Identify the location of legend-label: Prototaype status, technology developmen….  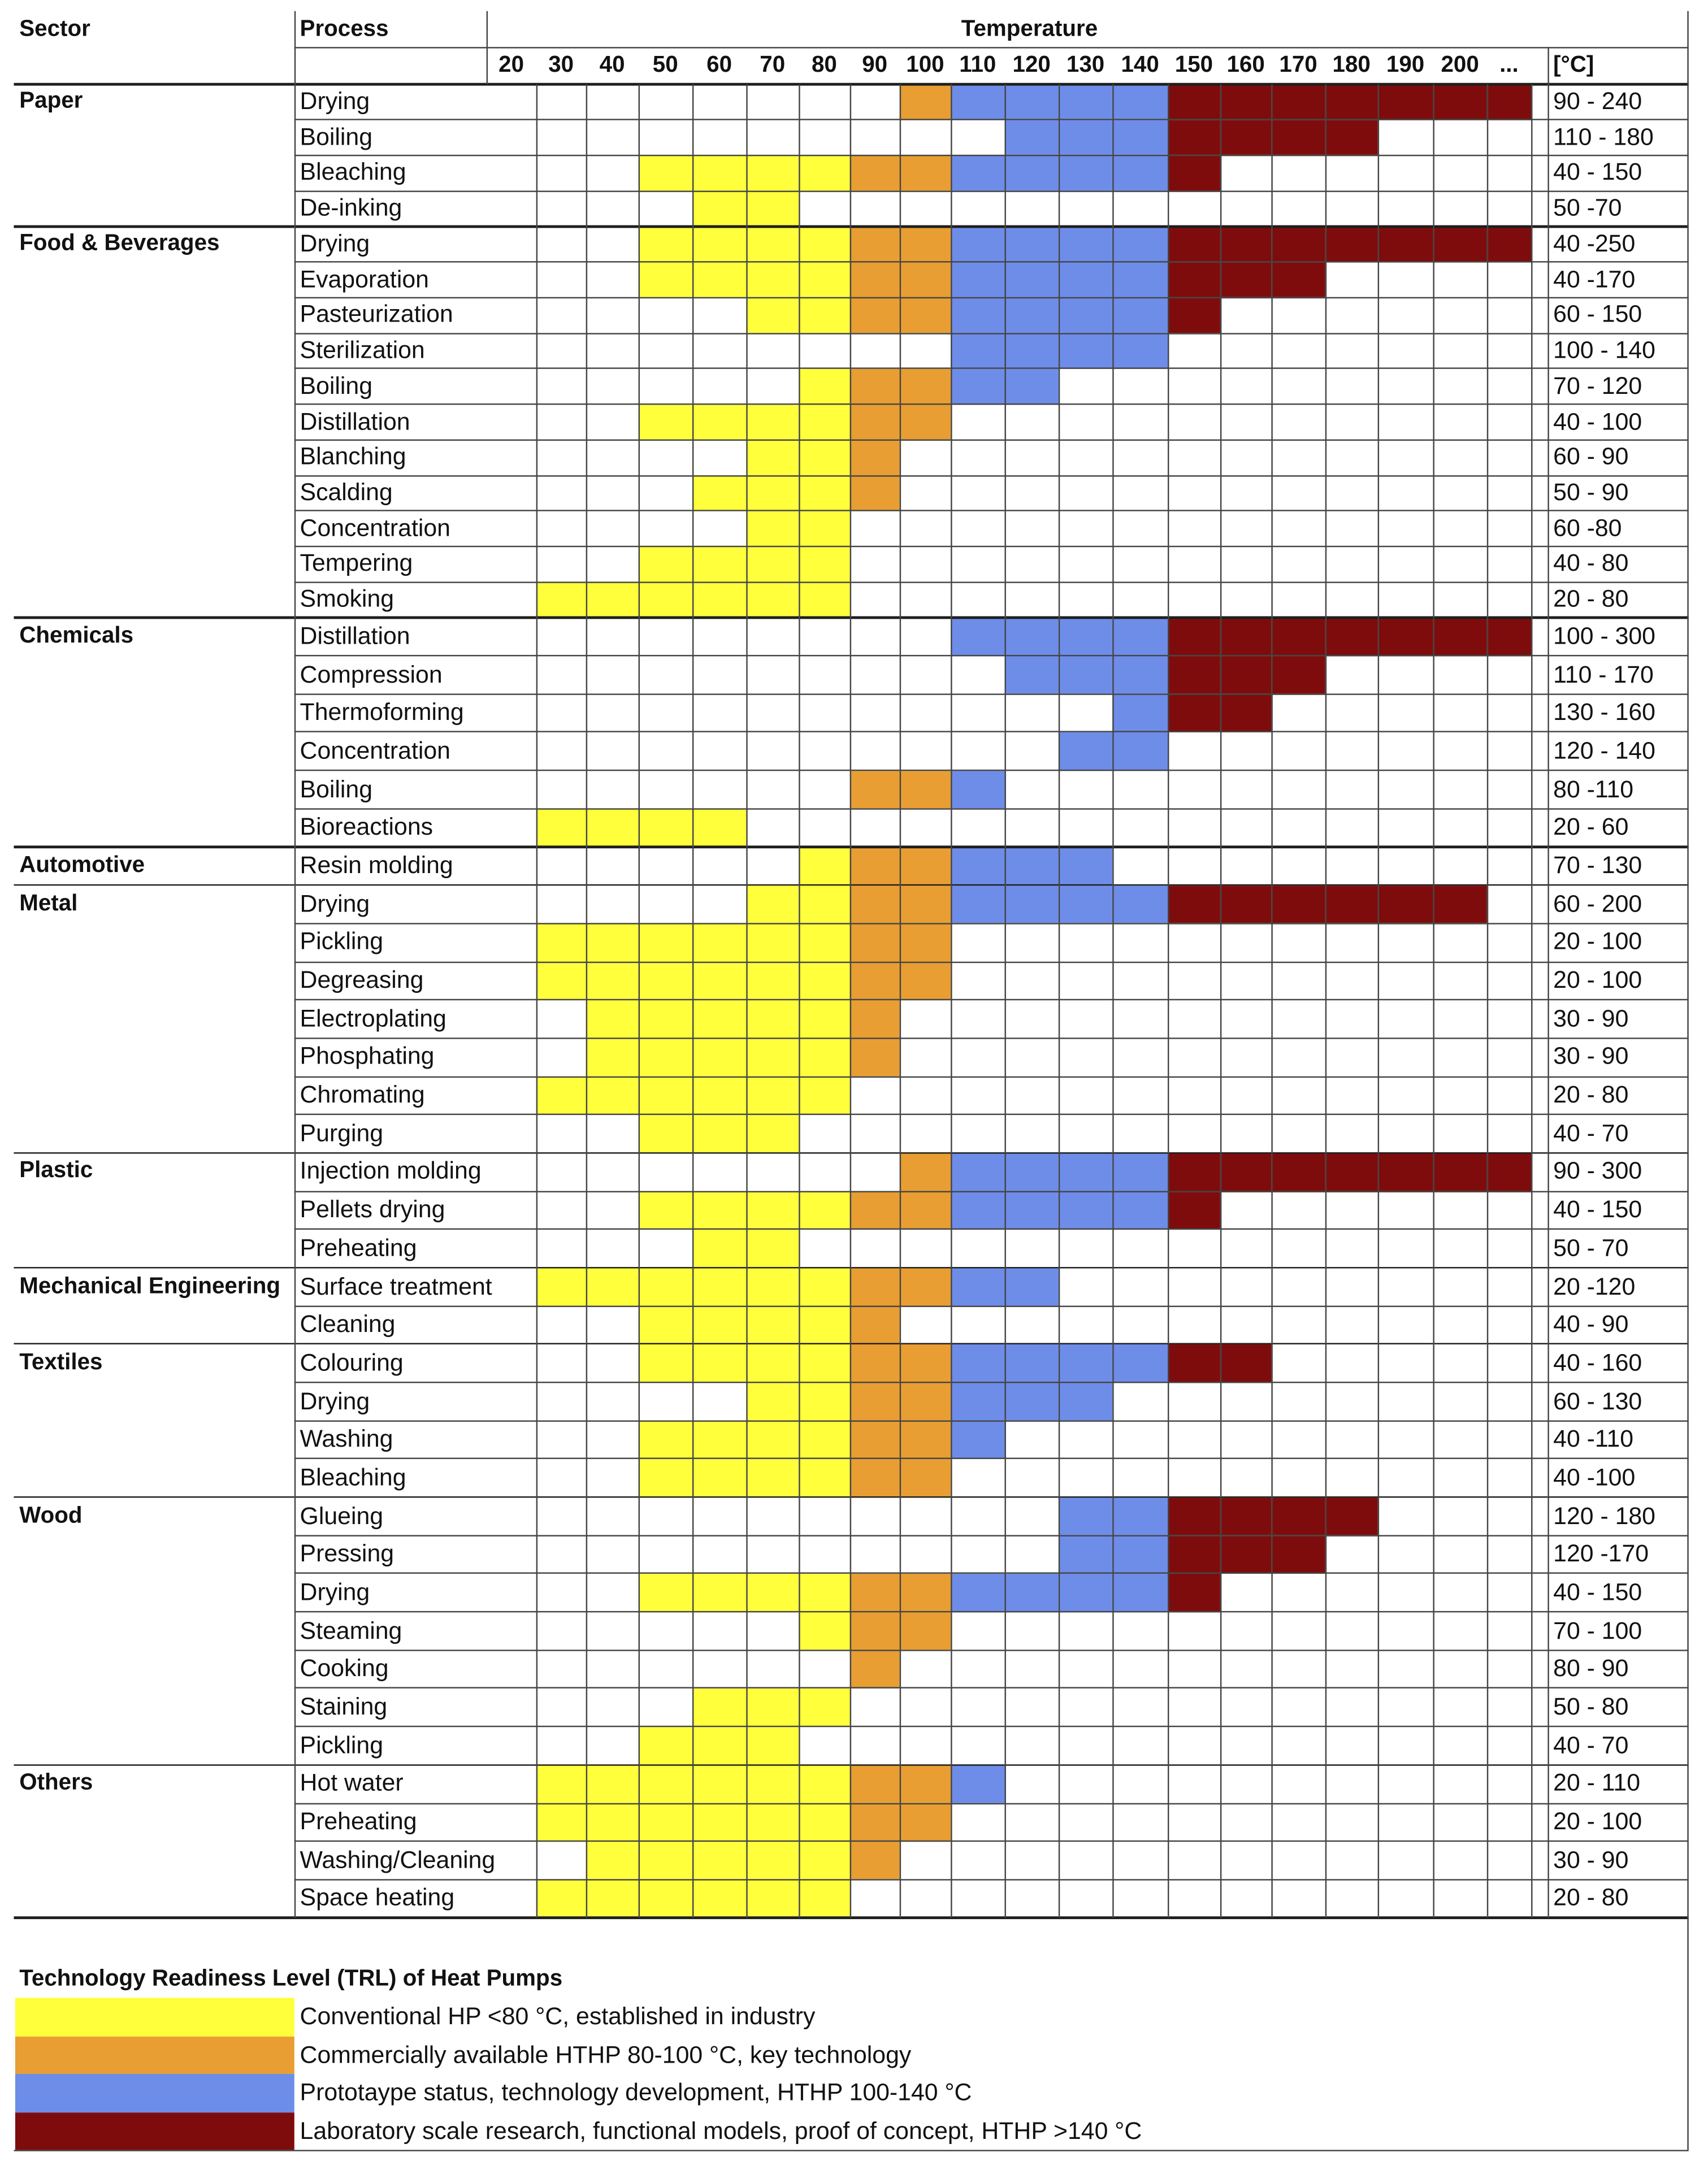
(636, 2092).